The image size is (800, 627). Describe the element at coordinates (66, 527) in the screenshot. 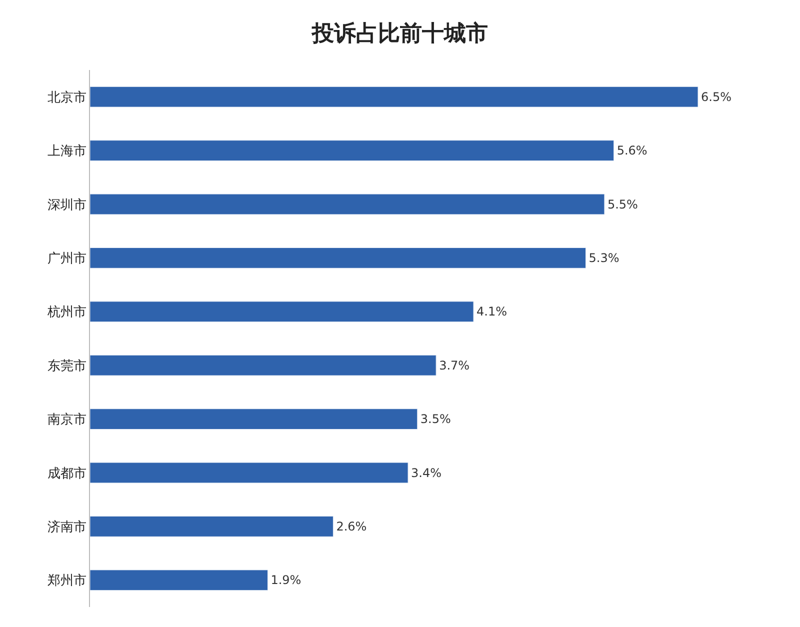

I see `y-tick-label: 济南市` at that location.